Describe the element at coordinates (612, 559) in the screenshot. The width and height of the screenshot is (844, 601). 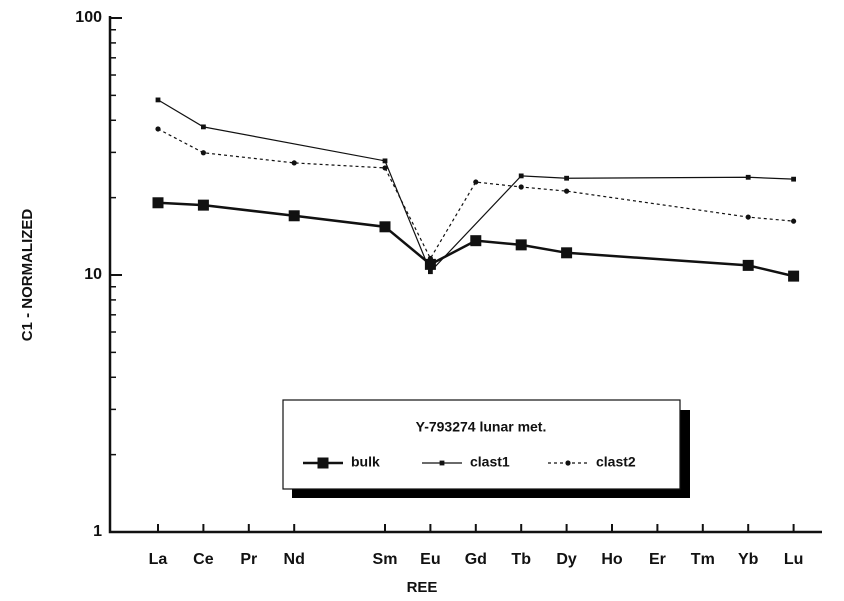
I see `x-tick-label: Ho` at that location.